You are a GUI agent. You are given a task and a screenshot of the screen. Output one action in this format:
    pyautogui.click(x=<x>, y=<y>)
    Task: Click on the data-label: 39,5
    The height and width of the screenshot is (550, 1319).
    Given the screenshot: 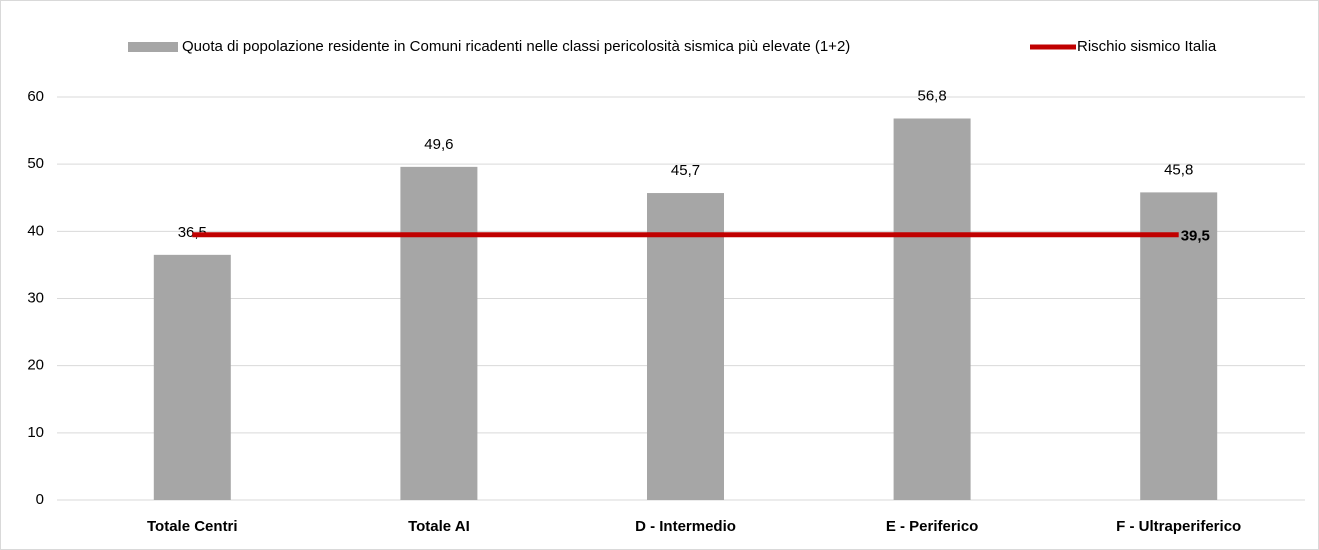 What is the action you would take?
    pyautogui.click(x=1195, y=236)
    